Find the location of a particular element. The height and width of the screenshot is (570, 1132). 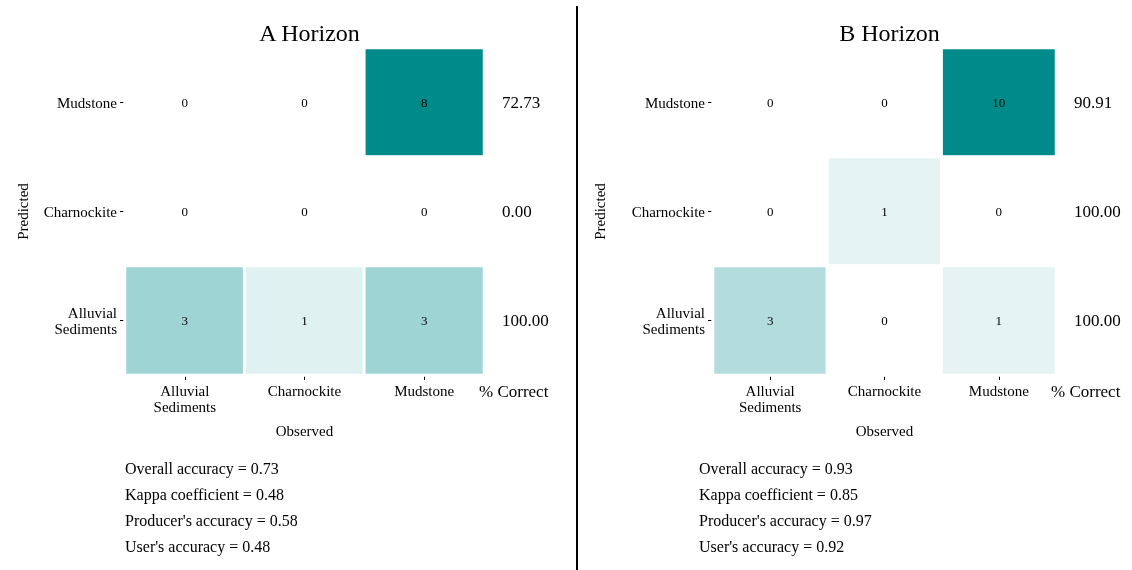

text: Kappa coefficient = 0.85 is located at coordinates (779, 495).